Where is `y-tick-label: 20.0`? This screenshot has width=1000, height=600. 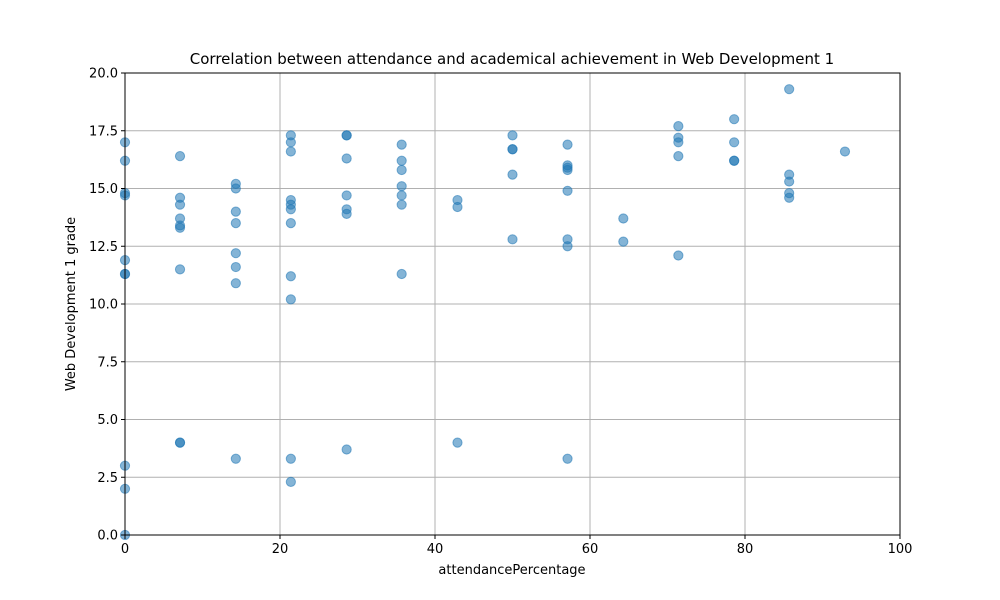 y-tick-label: 20.0 is located at coordinates (103, 74).